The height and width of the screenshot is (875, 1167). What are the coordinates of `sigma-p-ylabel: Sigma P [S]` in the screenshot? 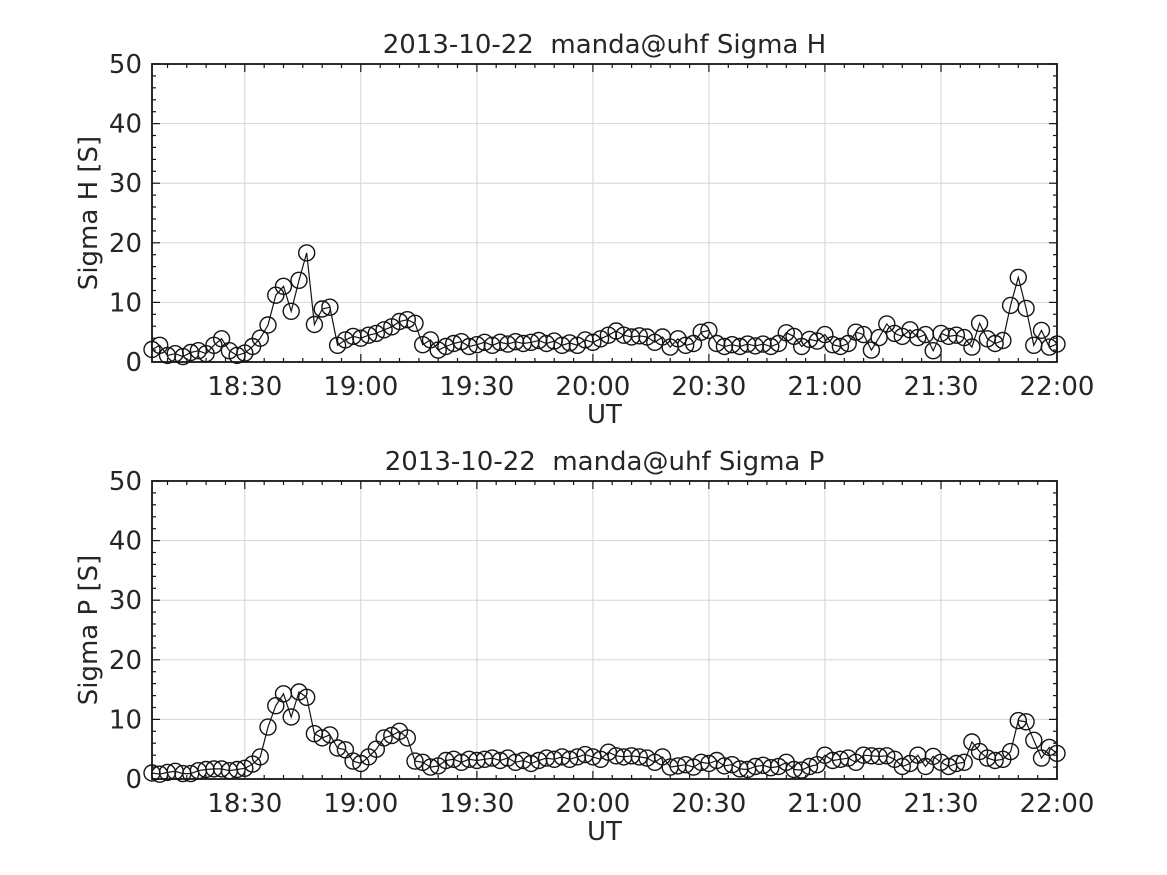 It's located at (89, 630).